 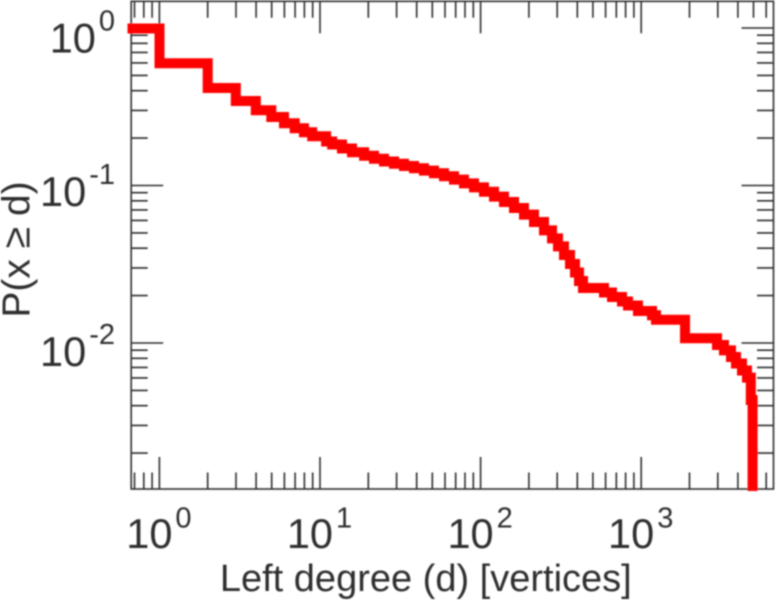 I want to click on svg-text: P(x ≥ d), so click(x=19, y=249).